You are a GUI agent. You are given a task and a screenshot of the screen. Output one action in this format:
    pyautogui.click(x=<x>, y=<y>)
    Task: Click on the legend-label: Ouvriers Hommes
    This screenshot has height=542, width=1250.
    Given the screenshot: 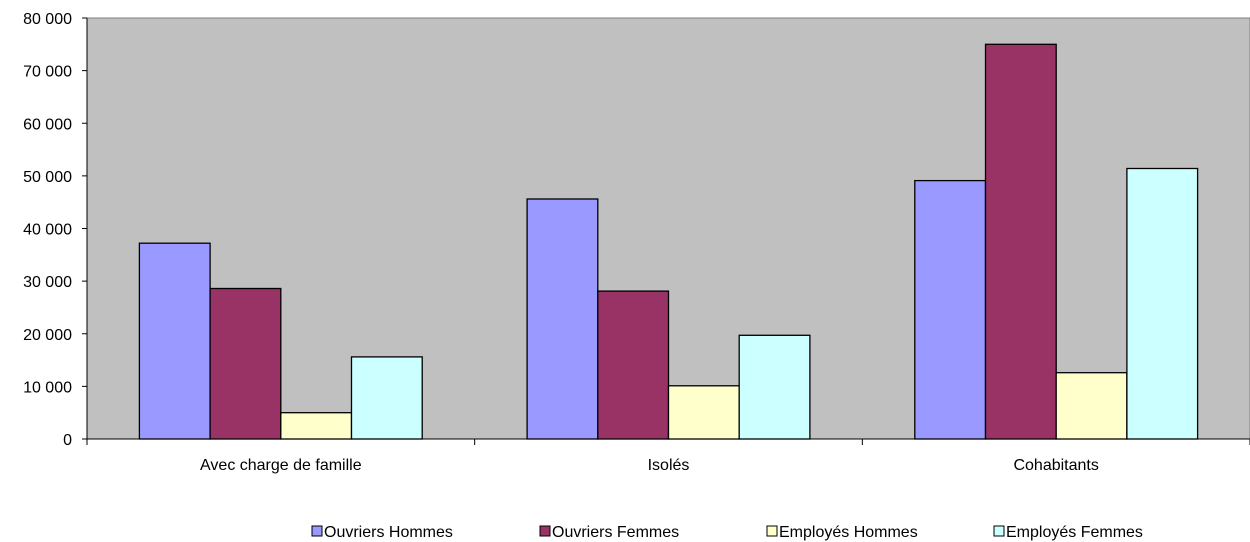 What is the action you would take?
    pyautogui.click(x=388, y=532)
    